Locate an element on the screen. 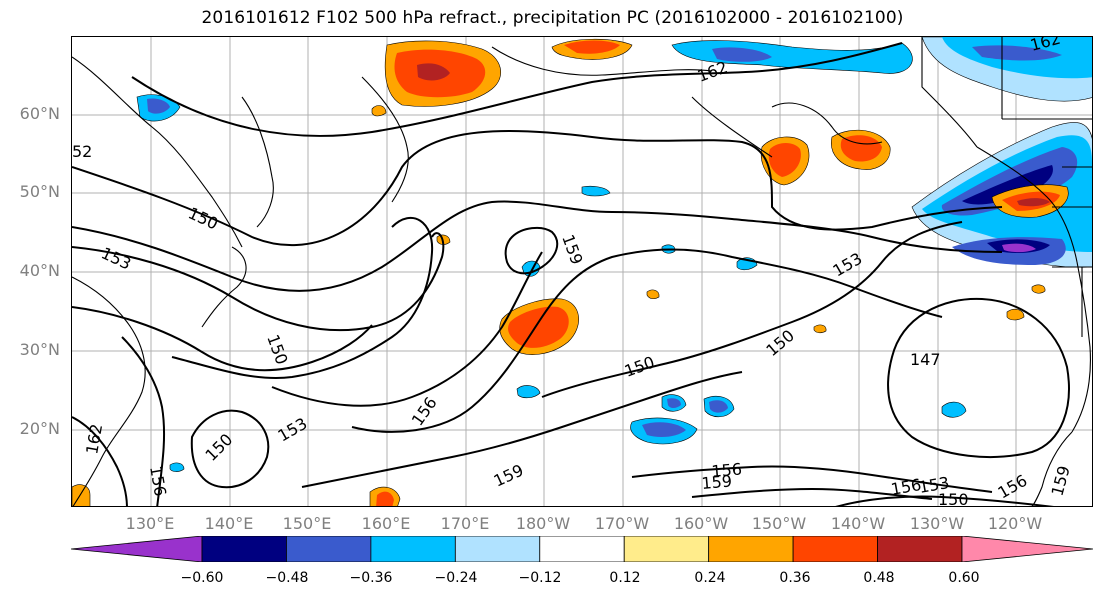 The height and width of the screenshot is (601, 1105). colorbar-label: −0.60 is located at coordinates (202, 578).